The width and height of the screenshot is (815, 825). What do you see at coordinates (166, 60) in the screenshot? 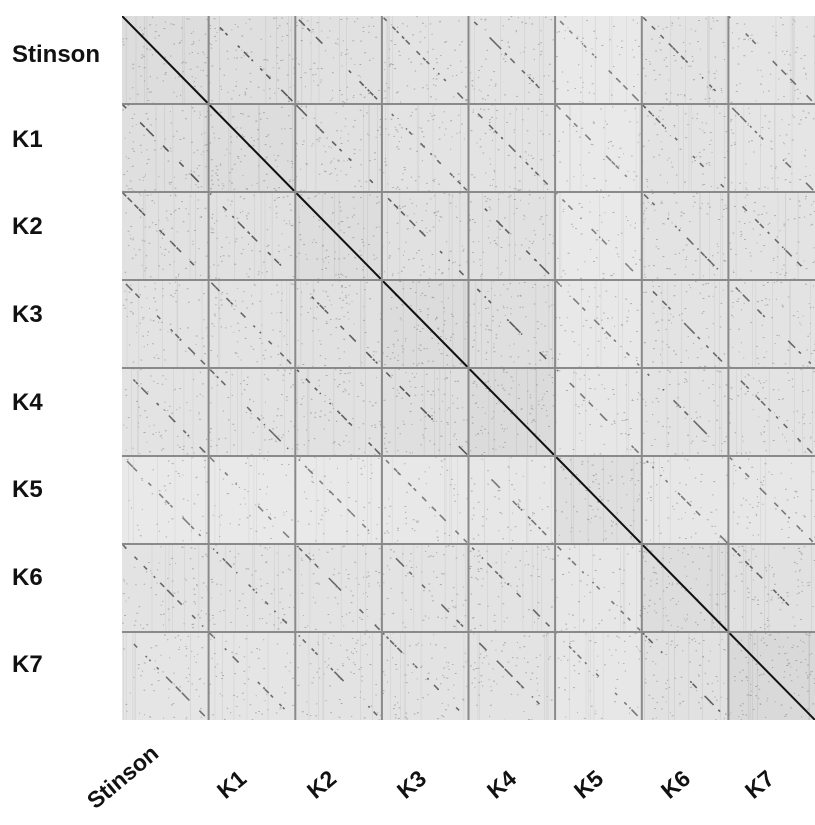
I see `cell-Stinson-Stinson` at bounding box center [166, 60].